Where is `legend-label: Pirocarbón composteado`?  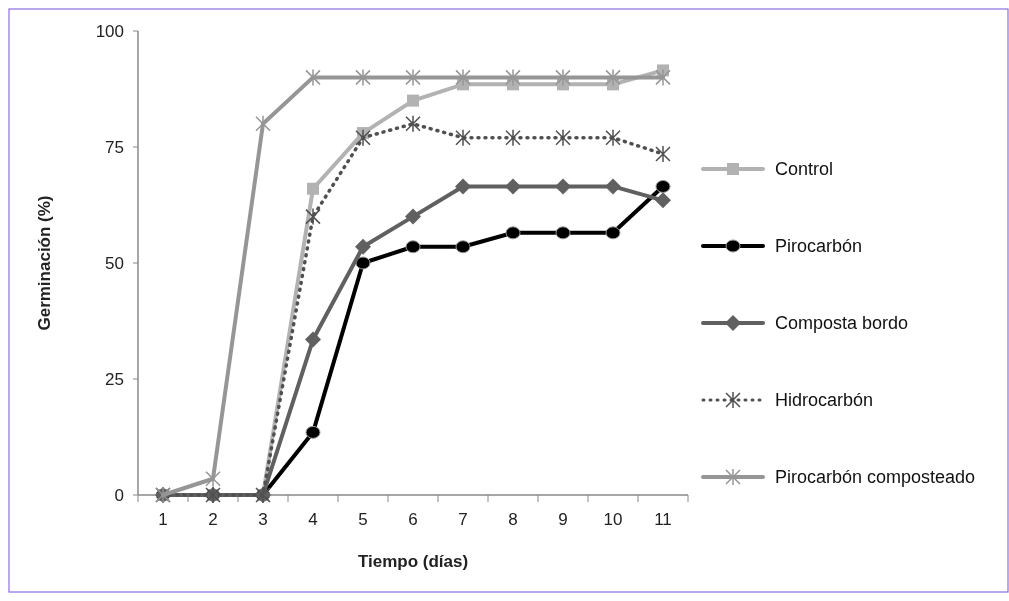
legend-label: Pirocarbón composteado is located at coordinates (875, 477).